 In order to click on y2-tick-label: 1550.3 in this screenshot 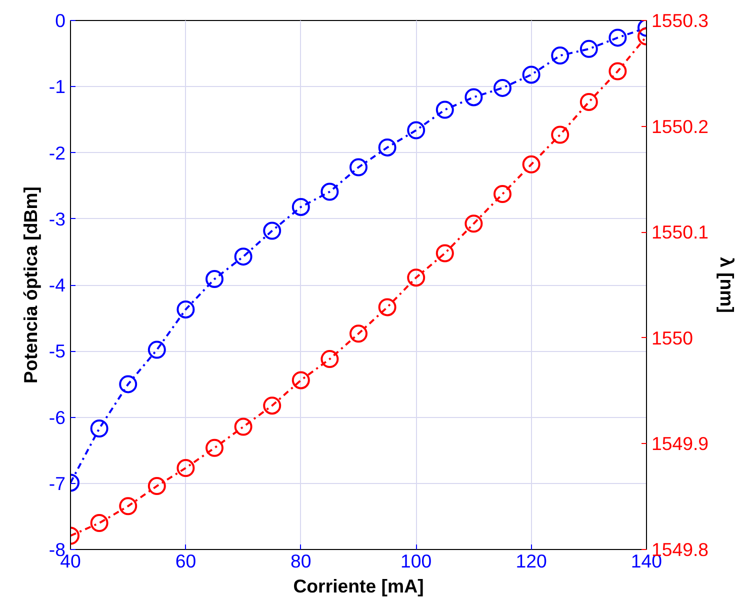, I will do `click(680, 20)`.